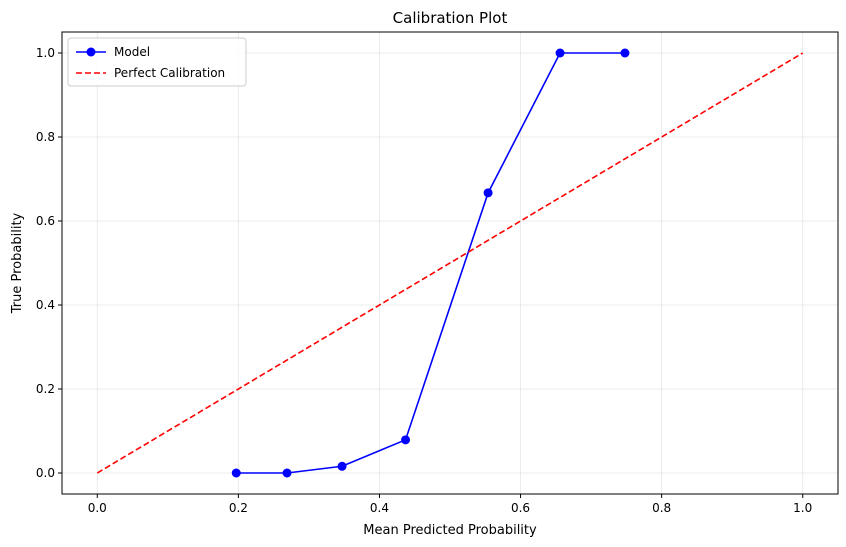 The image size is (846, 547). Describe the element at coordinates (450, 530) in the screenshot. I see `x-axis-title: Mean Predicted Probability` at that location.